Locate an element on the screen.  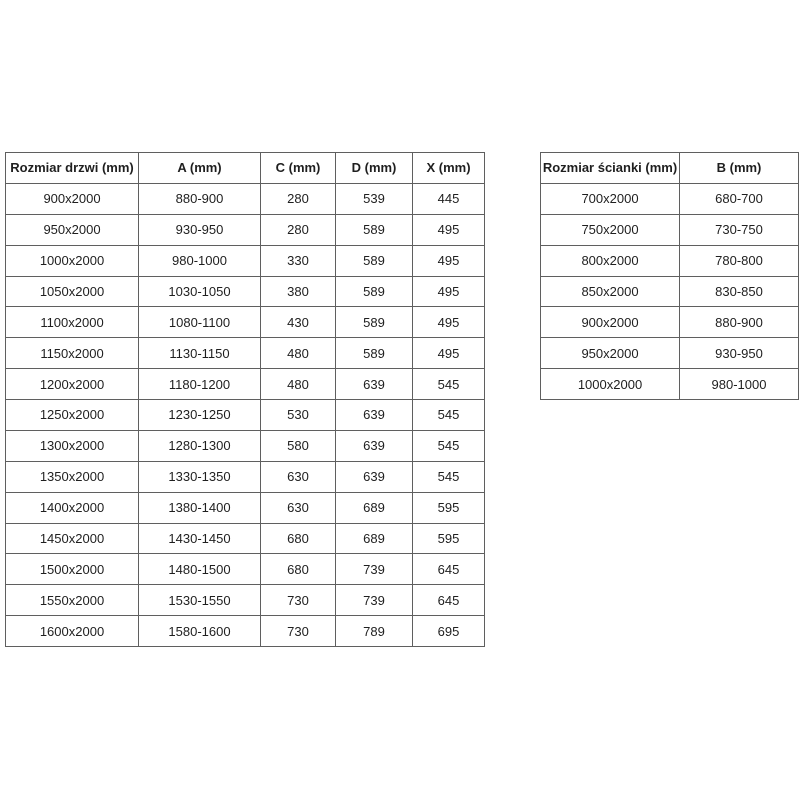
table-cell: 280 is located at coordinates (298, 229).